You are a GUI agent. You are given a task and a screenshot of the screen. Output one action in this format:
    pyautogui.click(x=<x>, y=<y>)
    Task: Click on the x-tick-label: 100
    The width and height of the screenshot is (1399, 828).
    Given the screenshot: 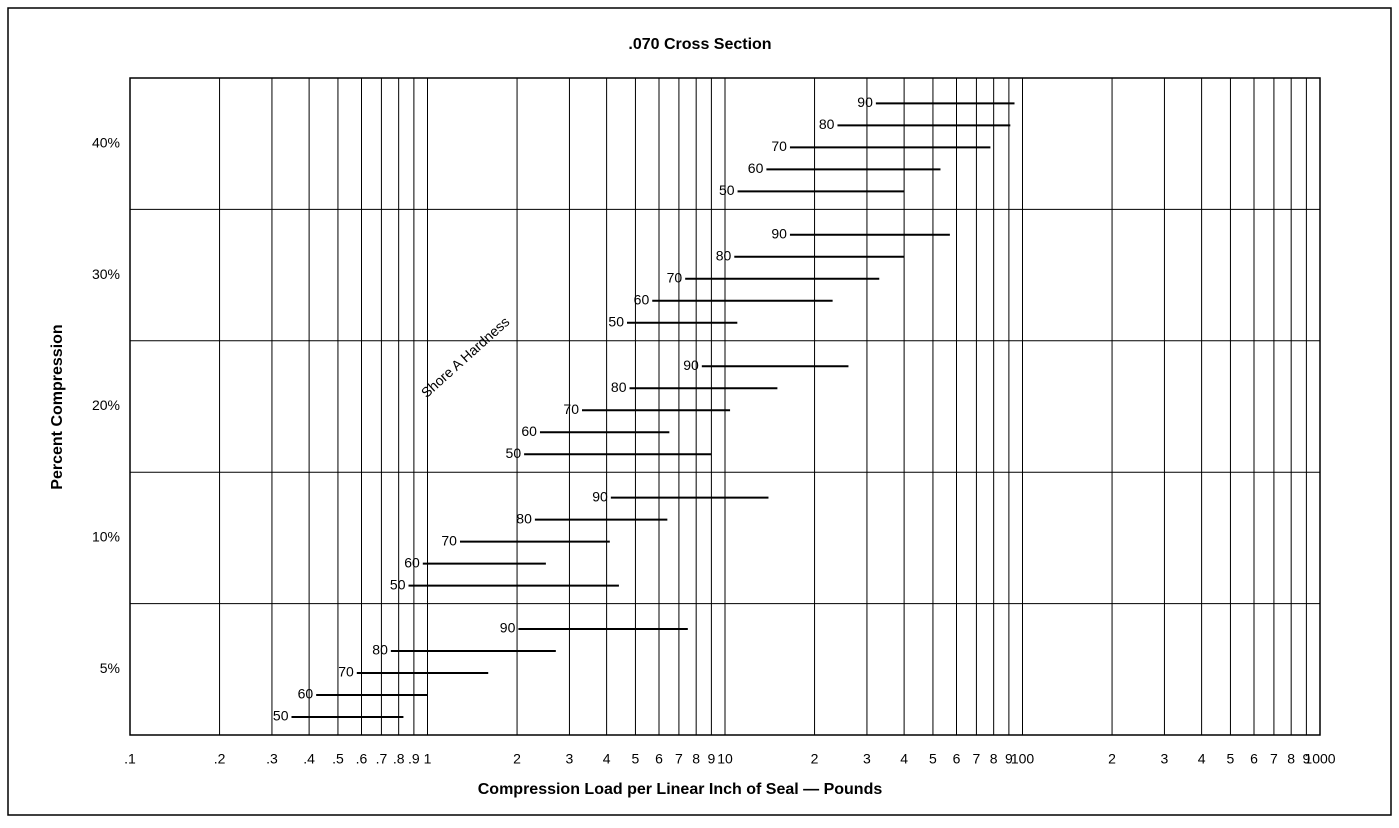 What is the action you would take?
    pyautogui.click(x=1023, y=759)
    